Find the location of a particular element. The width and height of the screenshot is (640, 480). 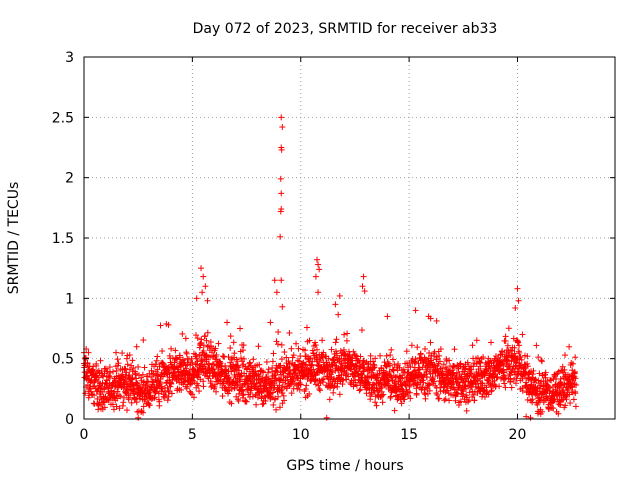

y-tick-label: 0 is located at coordinates (69, 420).